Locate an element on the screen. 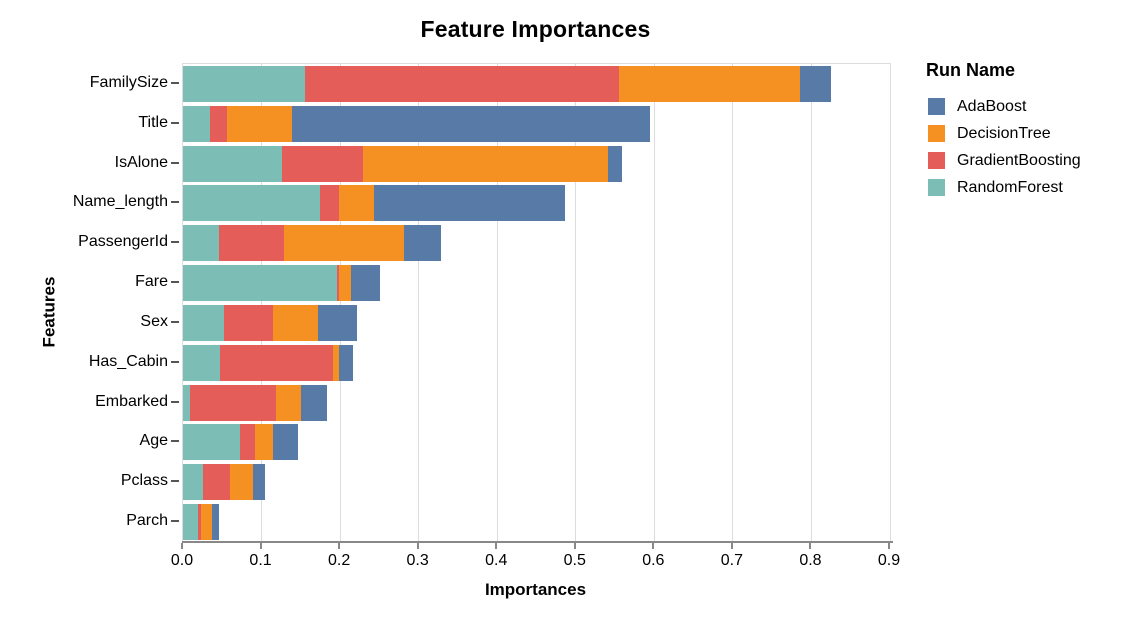 The width and height of the screenshot is (1136, 642). bar-row-passengerid is located at coordinates (536, 243).